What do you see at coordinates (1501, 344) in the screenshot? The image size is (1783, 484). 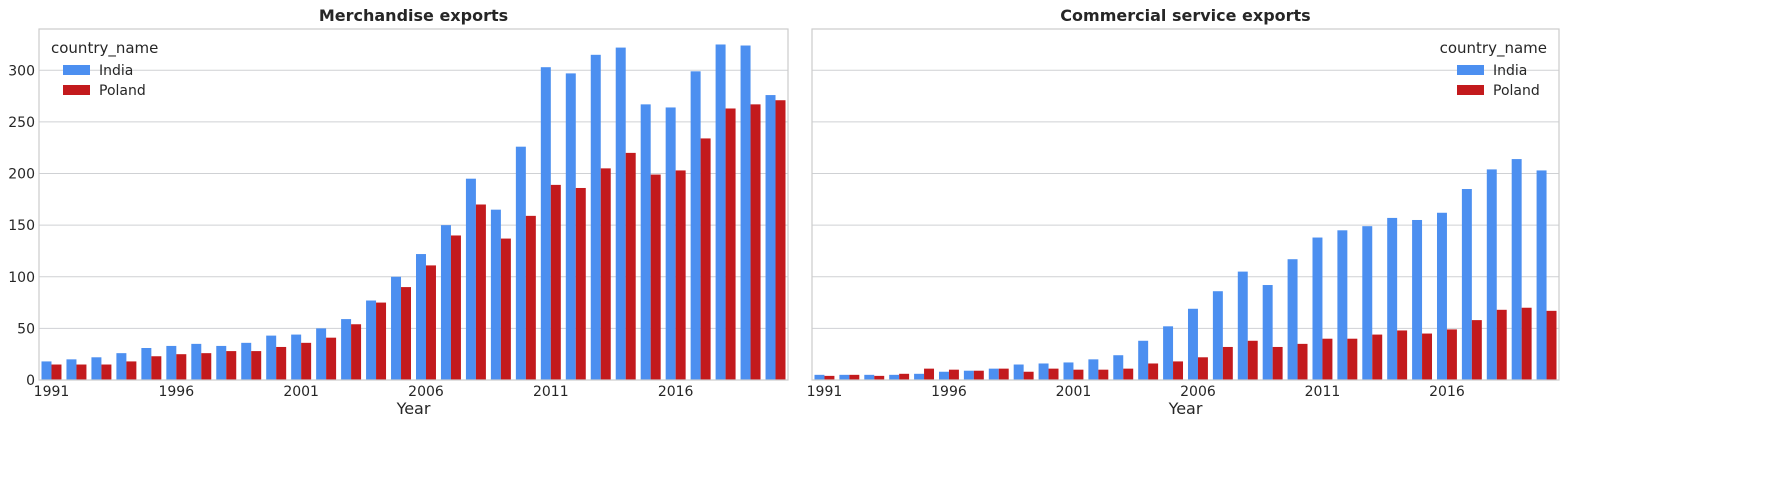 I see `bar-poland-2018` at bounding box center [1501, 344].